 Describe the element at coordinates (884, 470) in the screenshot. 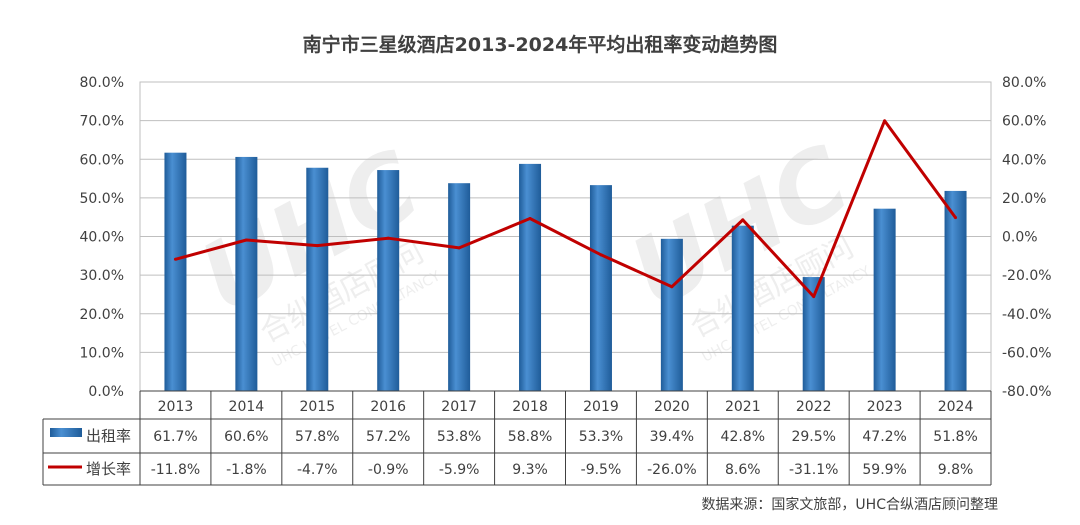

I see `table-cell-growth: 59.9%` at that location.